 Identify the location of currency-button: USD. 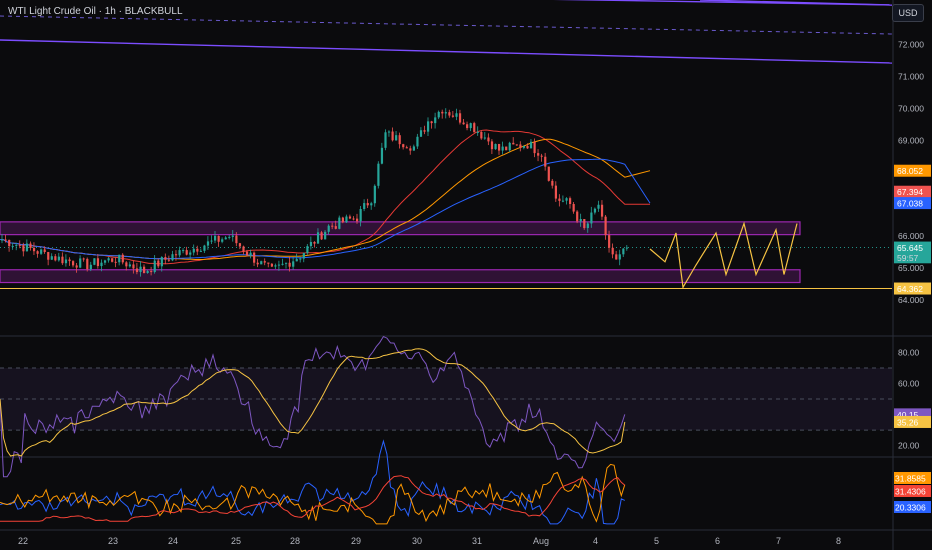
(908, 13).